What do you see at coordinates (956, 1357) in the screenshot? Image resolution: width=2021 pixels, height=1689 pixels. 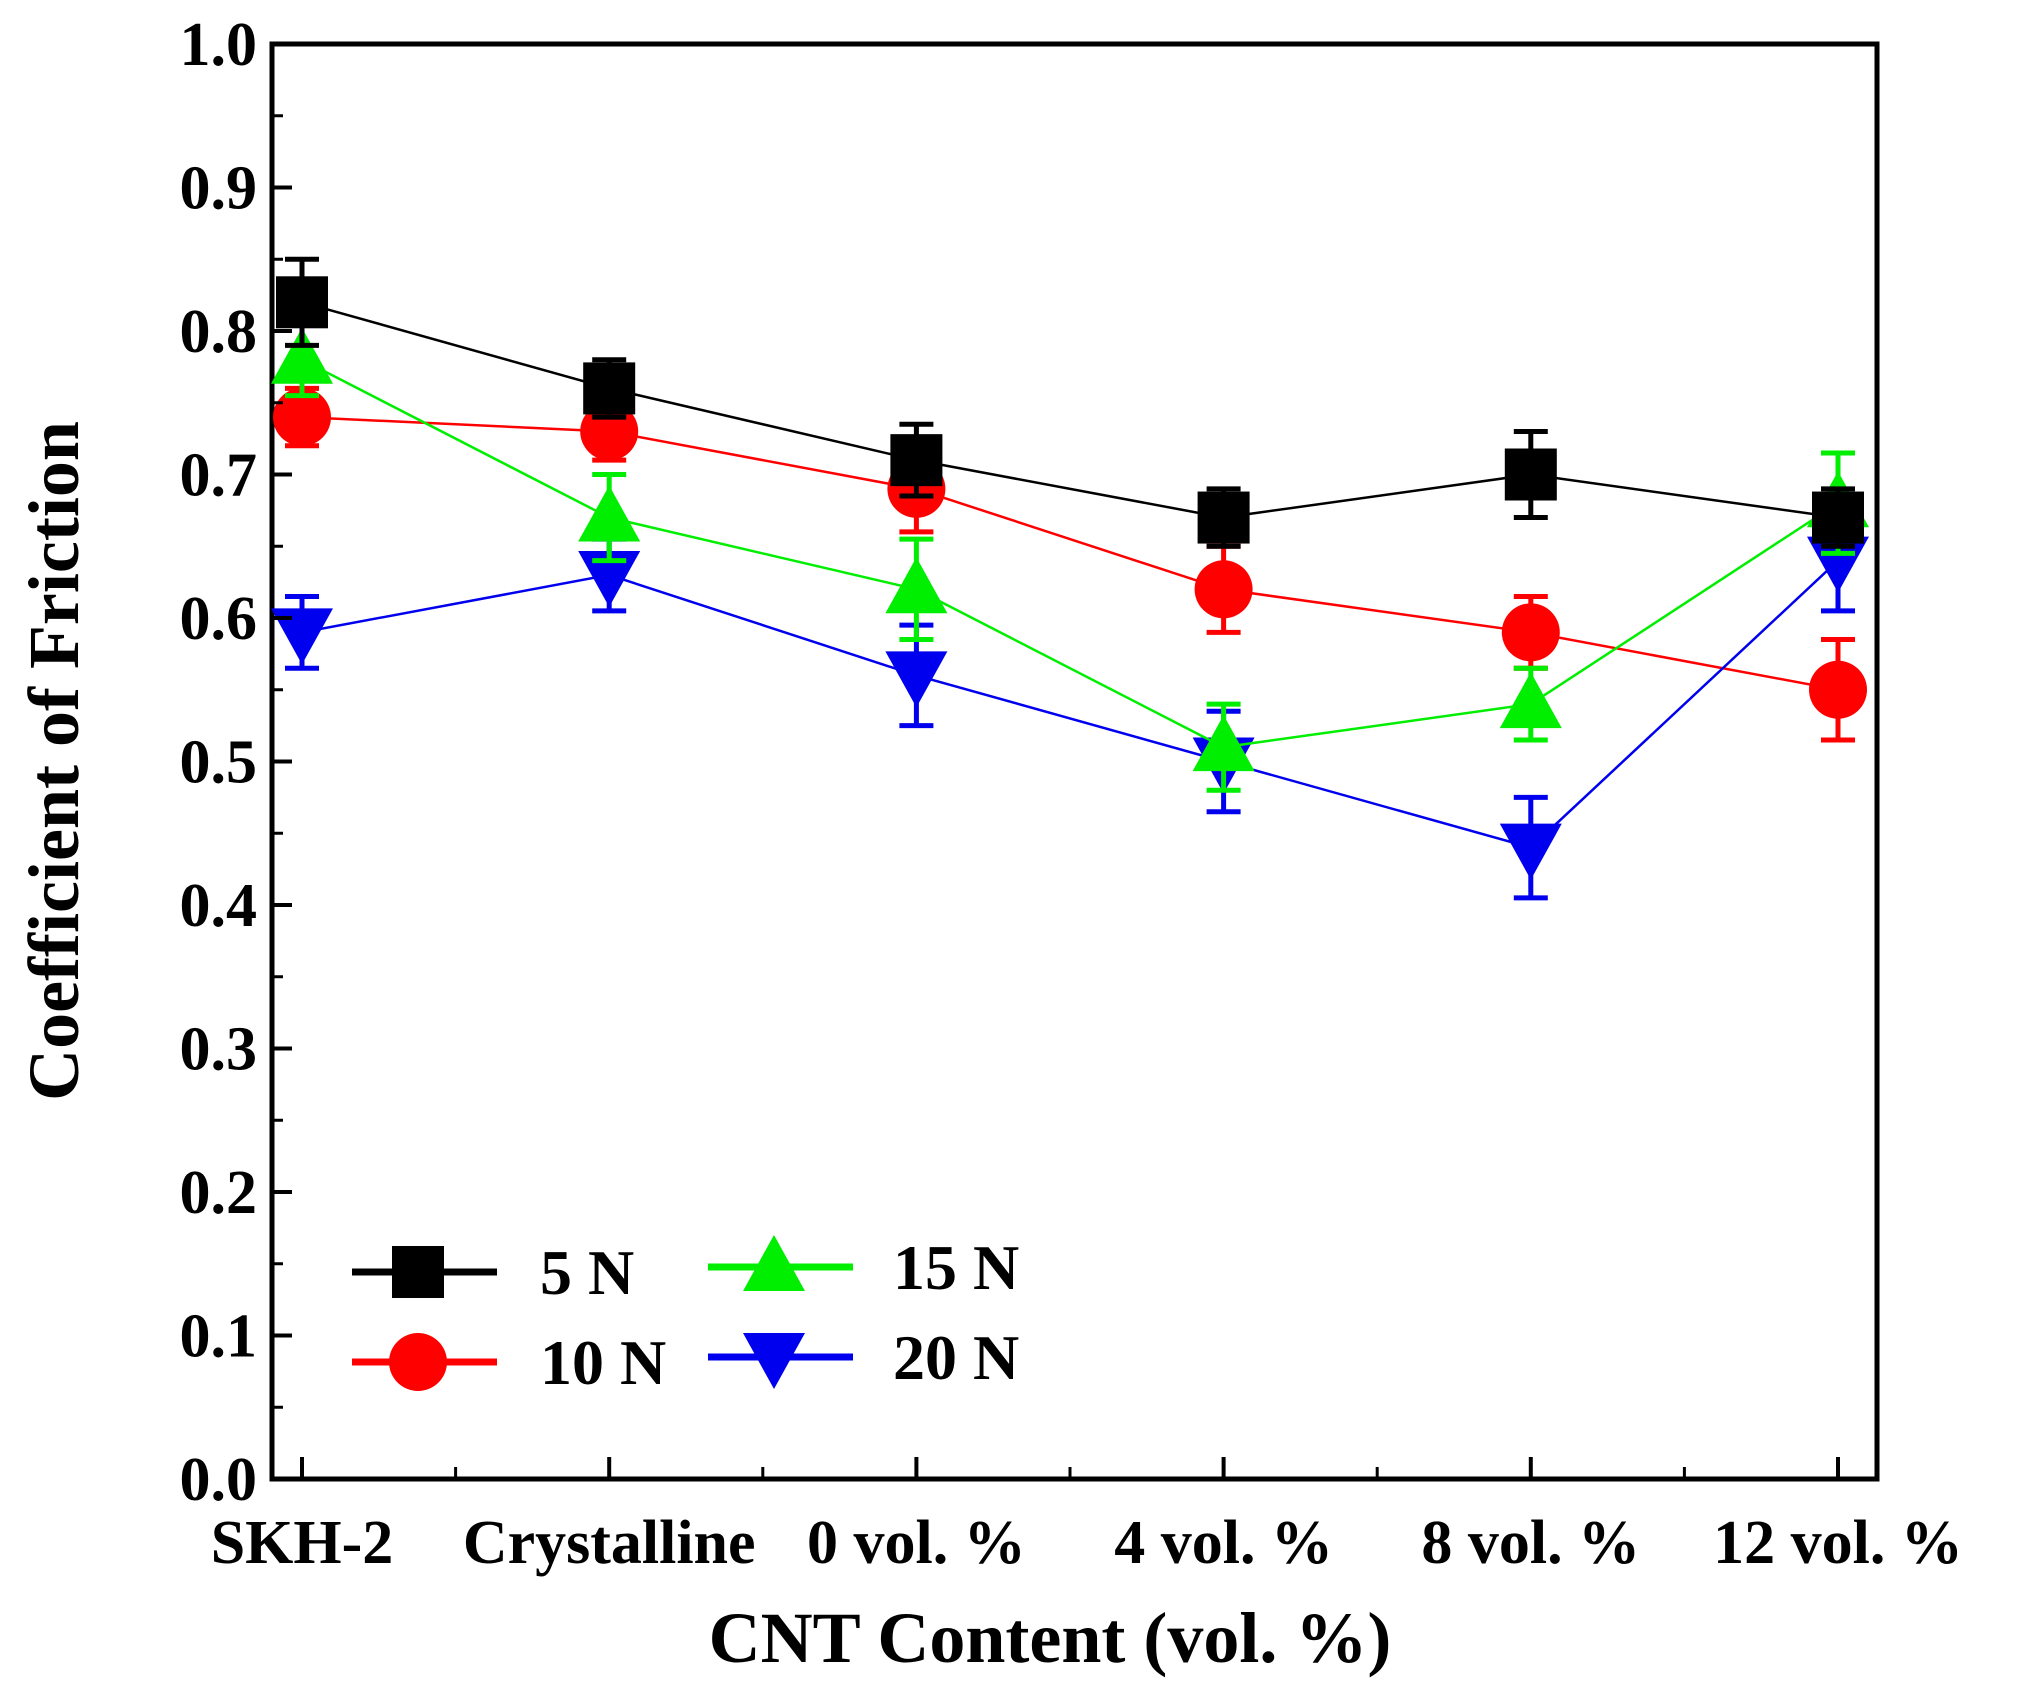 I see `legend-label: 20 N` at bounding box center [956, 1357].